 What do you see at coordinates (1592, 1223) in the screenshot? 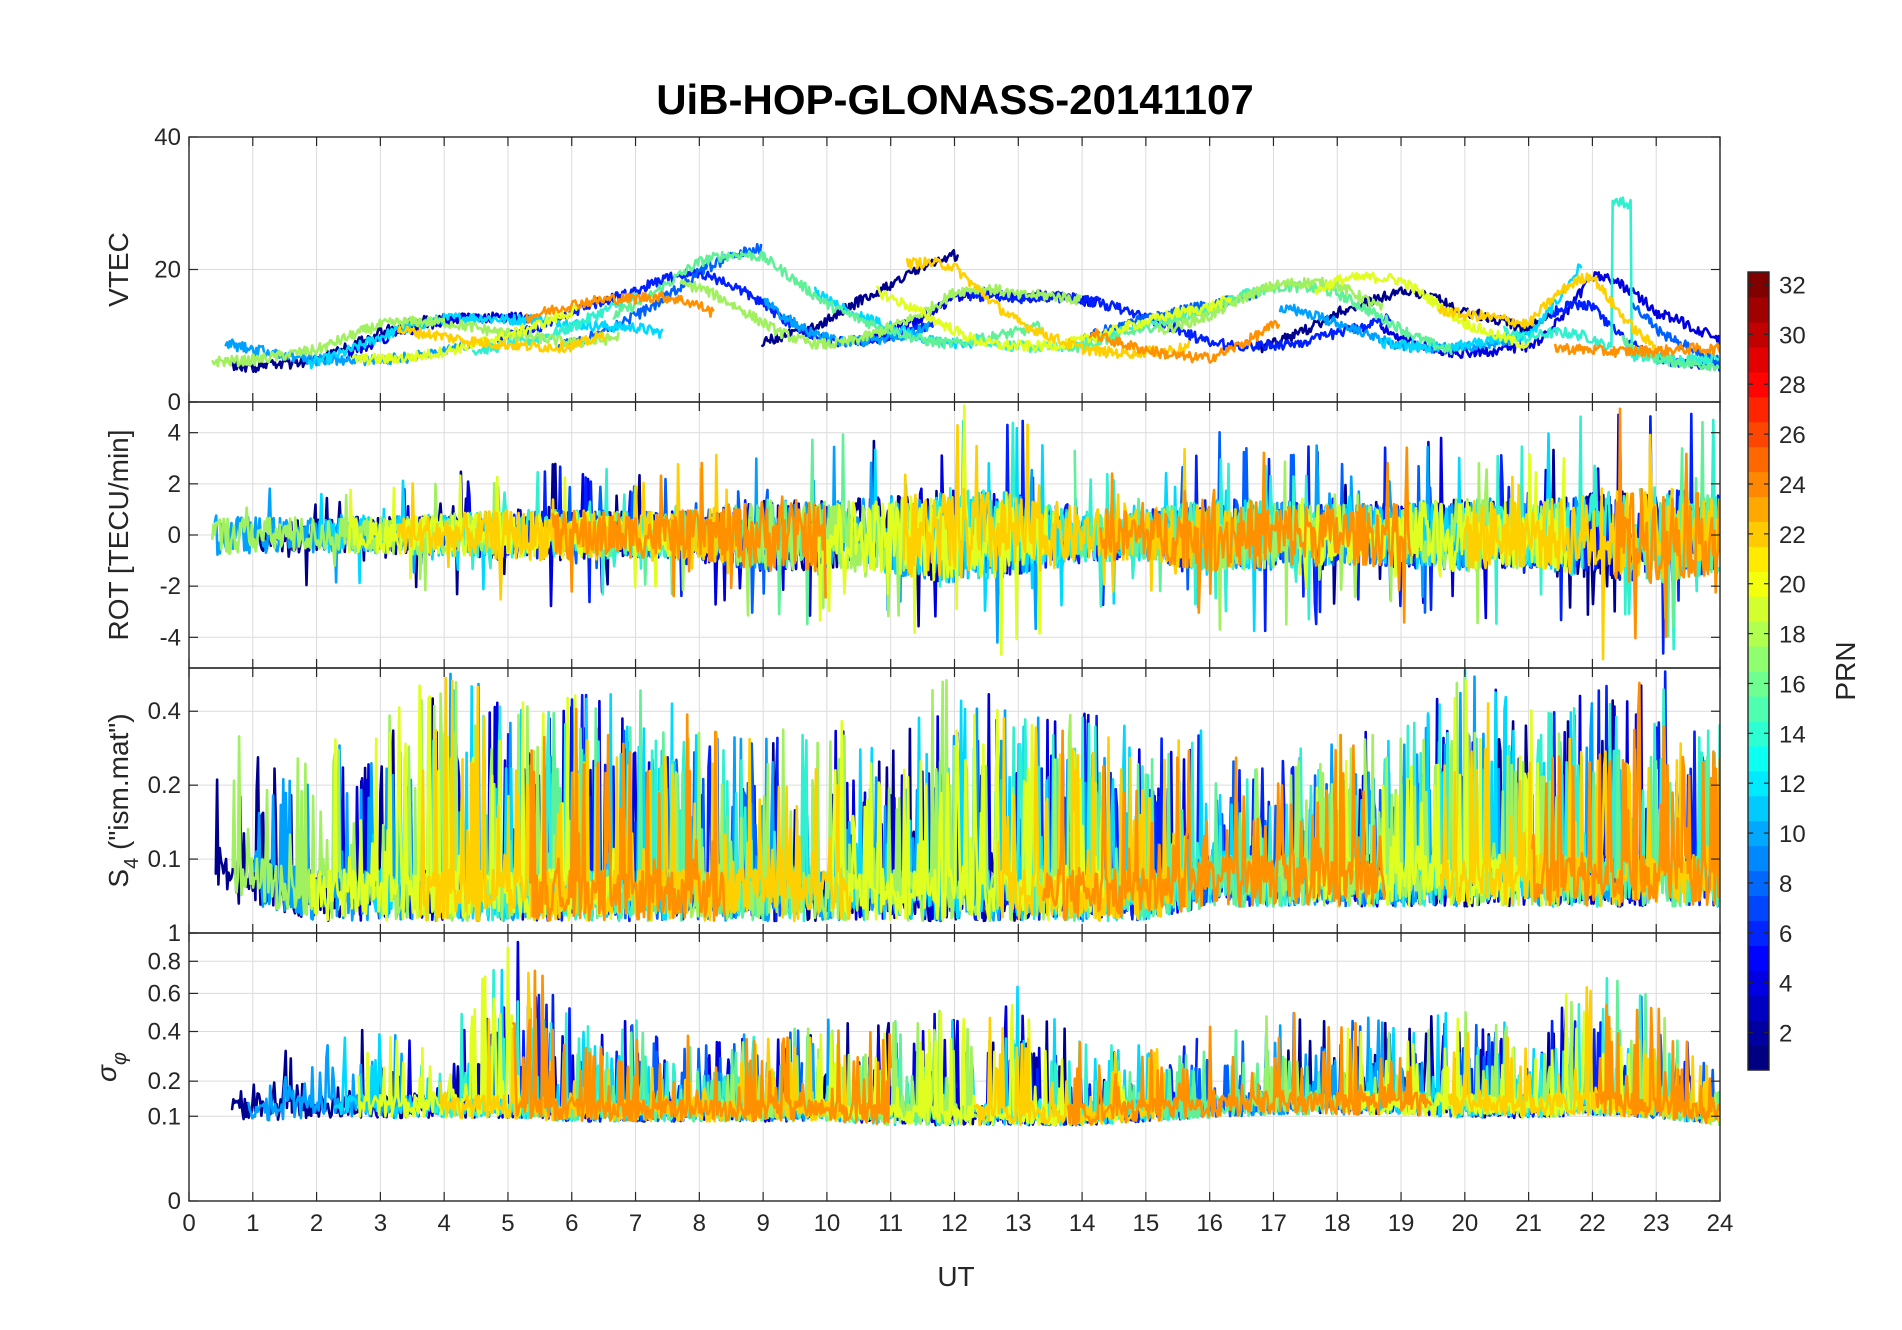
I see `x-tick-label: 22` at bounding box center [1592, 1223].